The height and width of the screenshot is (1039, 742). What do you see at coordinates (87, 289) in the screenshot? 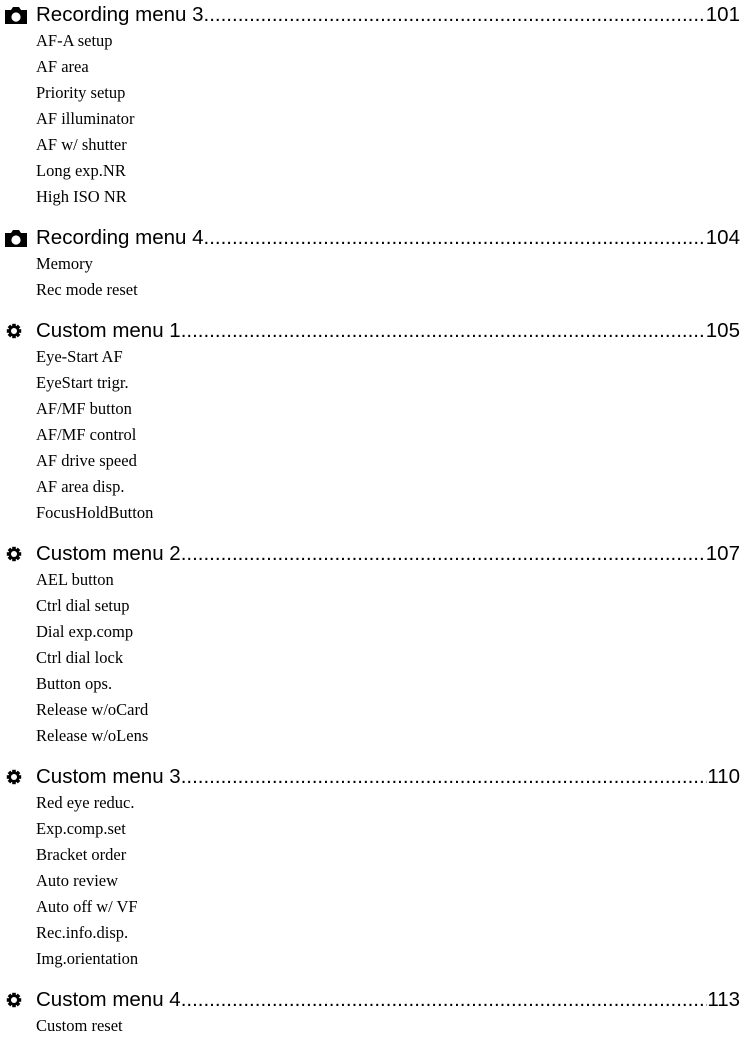
I see `list-item: Rec mode reset` at bounding box center [87, 289].